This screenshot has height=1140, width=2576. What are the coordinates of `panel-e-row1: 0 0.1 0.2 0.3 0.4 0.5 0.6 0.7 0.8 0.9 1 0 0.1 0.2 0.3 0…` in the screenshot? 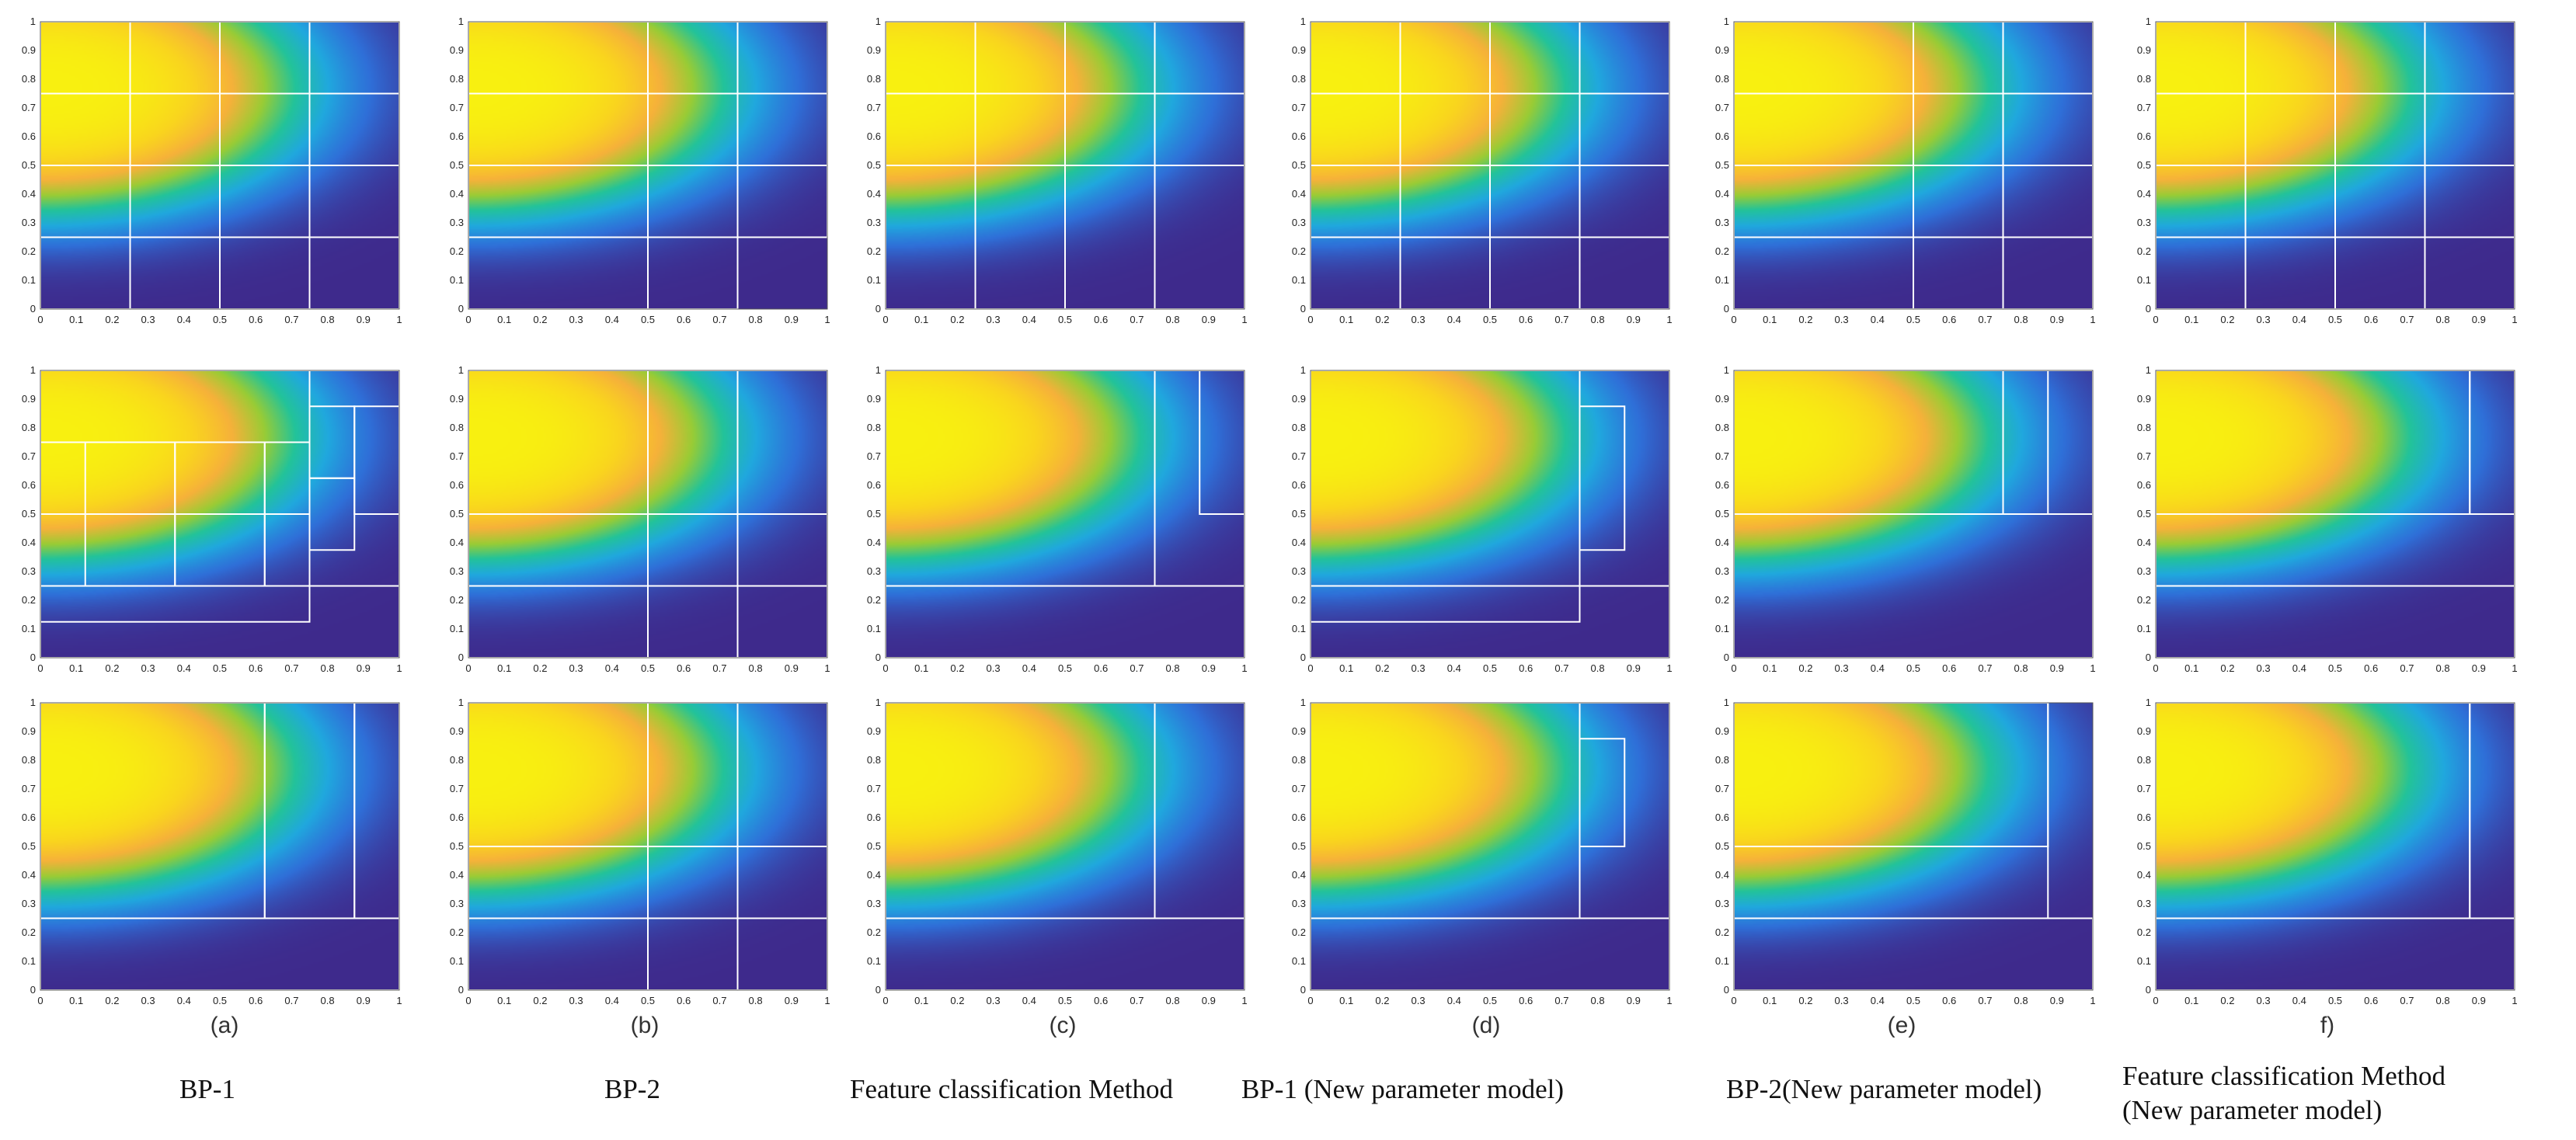 It's located at (1905, 170).